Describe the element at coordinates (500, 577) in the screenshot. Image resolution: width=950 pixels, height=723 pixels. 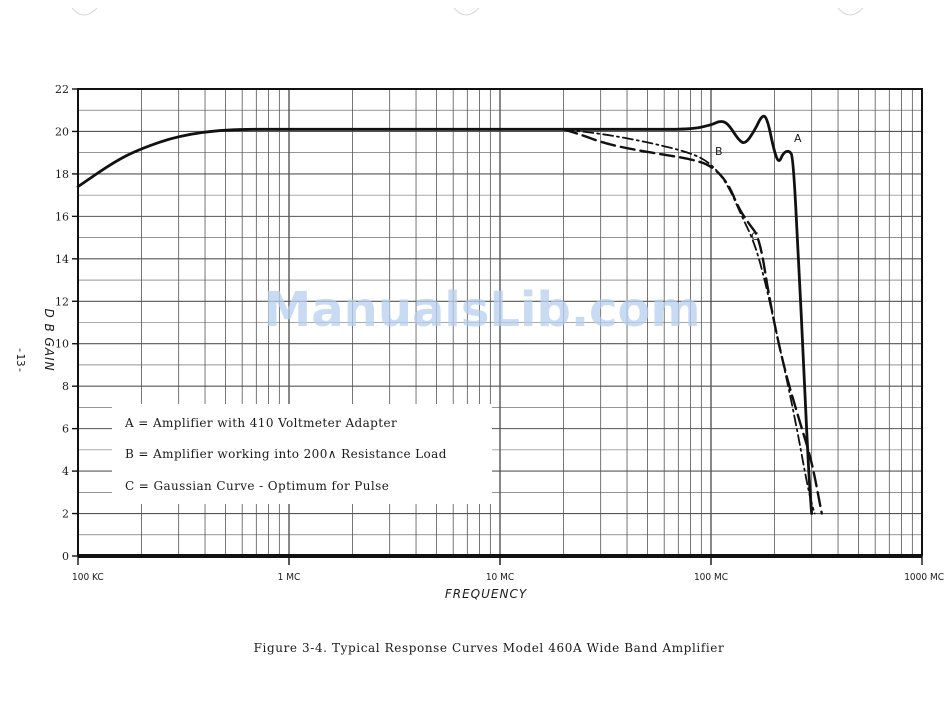
I see `x-tick-label: 10 MC` at that location.